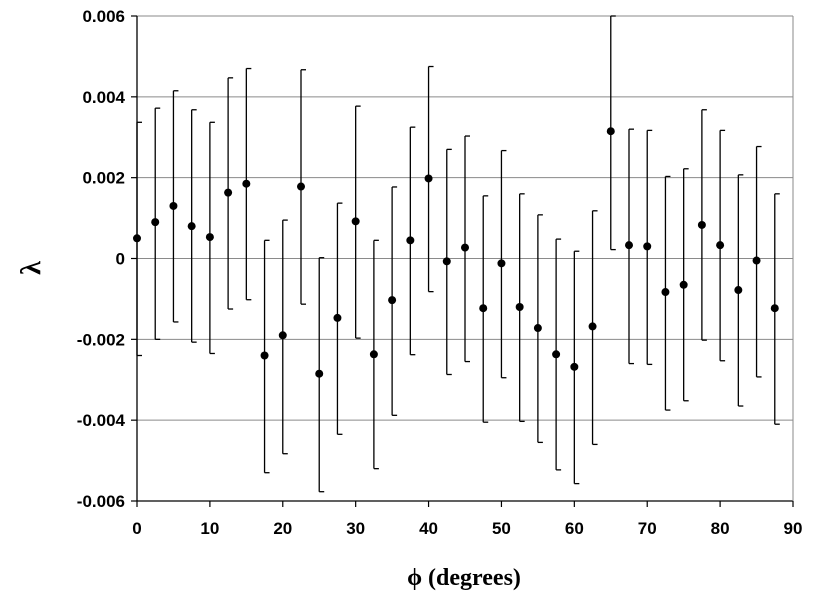  What do you see at coordinates (103, 178) in the screenshot?
I see `y-tick-label: 0.002` at bounding box center [103, 178].